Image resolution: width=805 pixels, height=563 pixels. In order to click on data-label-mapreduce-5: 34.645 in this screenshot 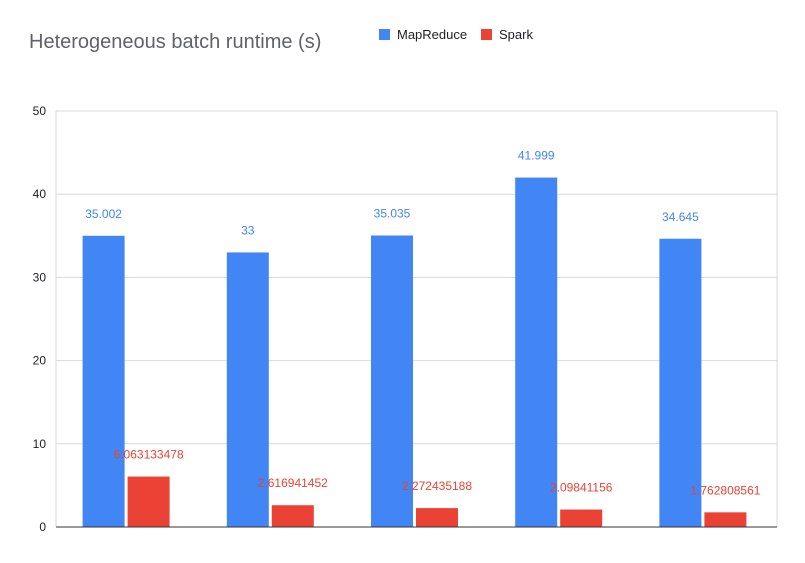, I will do `click(680, 217)`.